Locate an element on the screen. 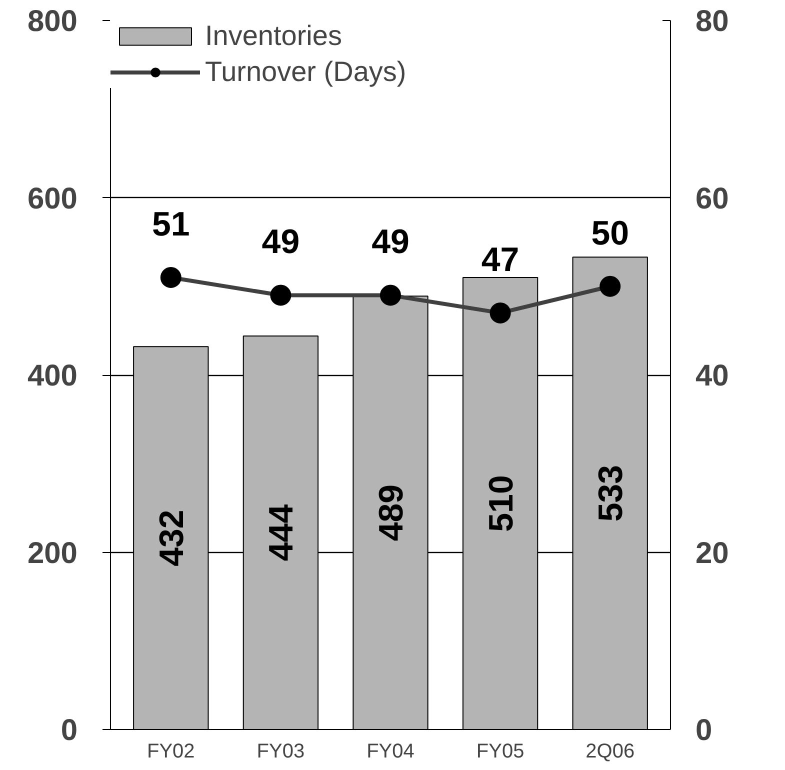  y2-tick-label: 0 is located at coordinates (704, 730).